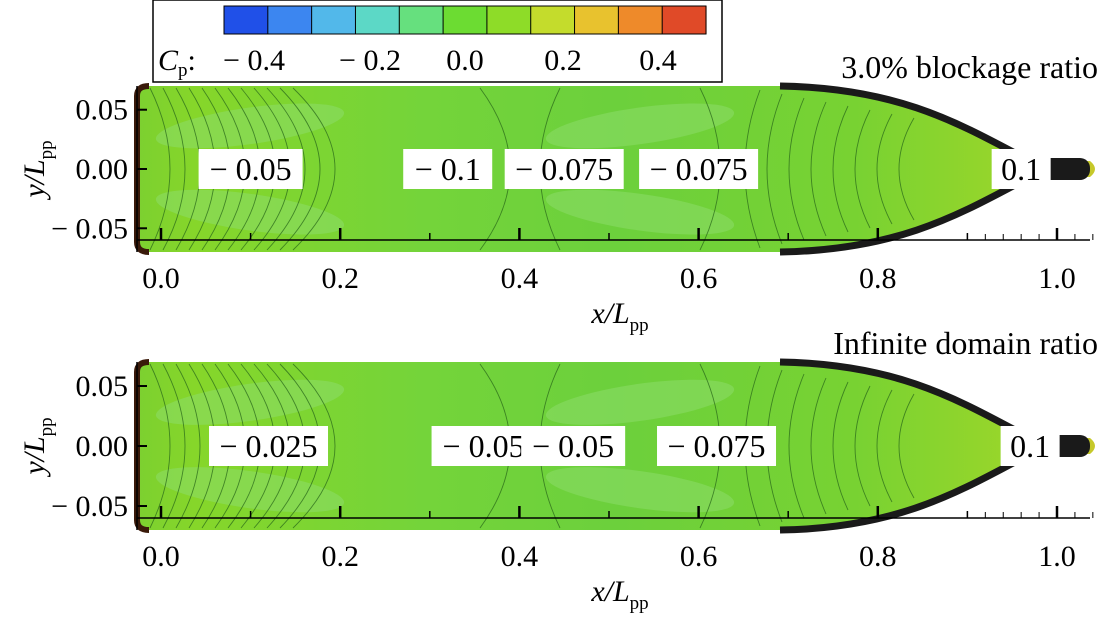  I want to click on colorbar-swatches, so click(465, 20).